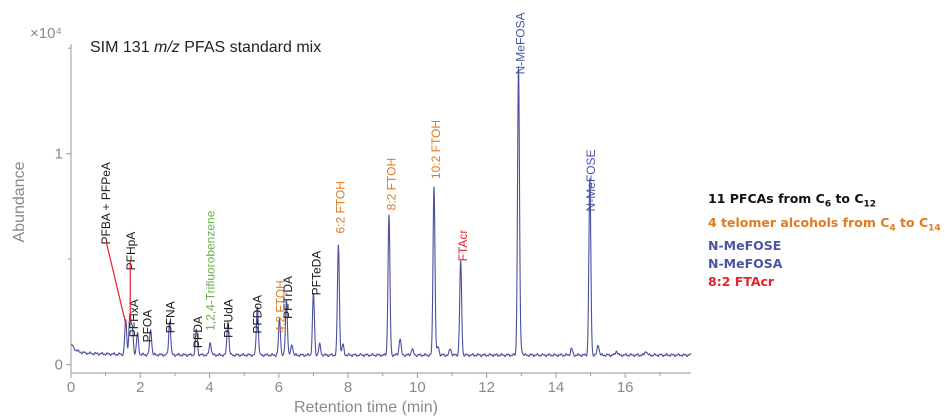 This screenshot has height=419, width=945. I want to click on peak-label: PFTeDA, so click(316, 273).